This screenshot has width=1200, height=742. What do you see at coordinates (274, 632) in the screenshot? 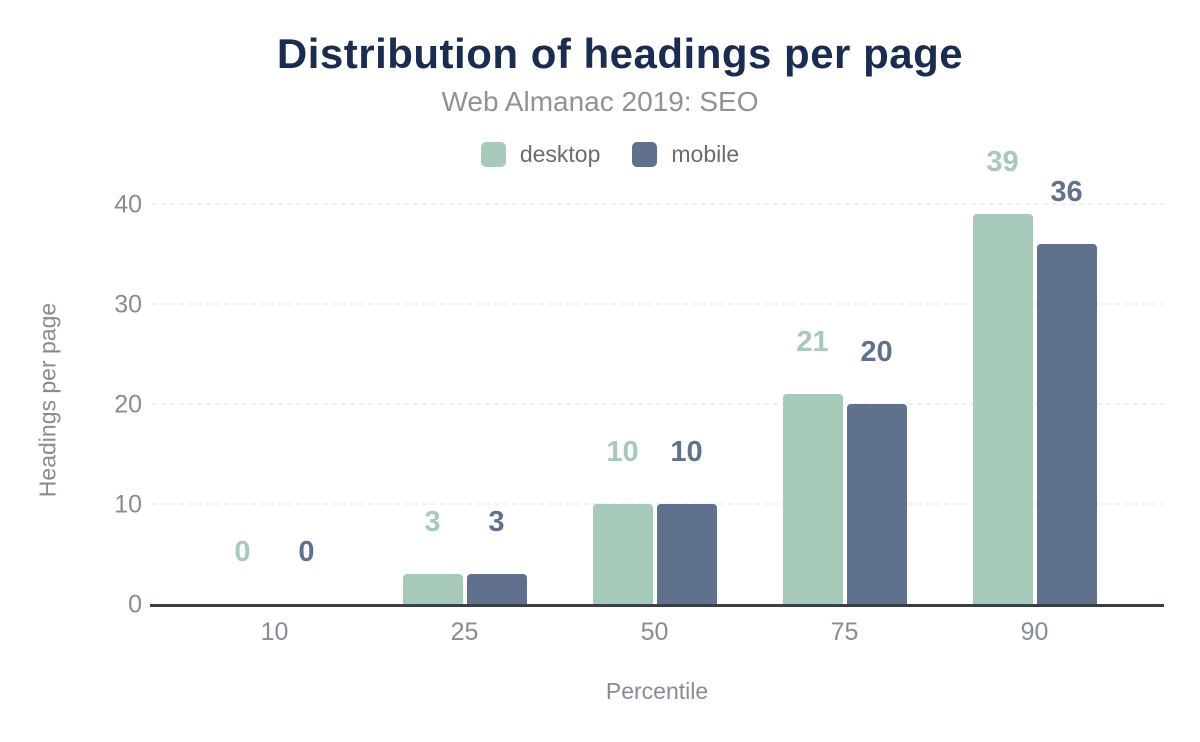
I see `x-tick-label-10: 10` at bounding box center [274, 632].